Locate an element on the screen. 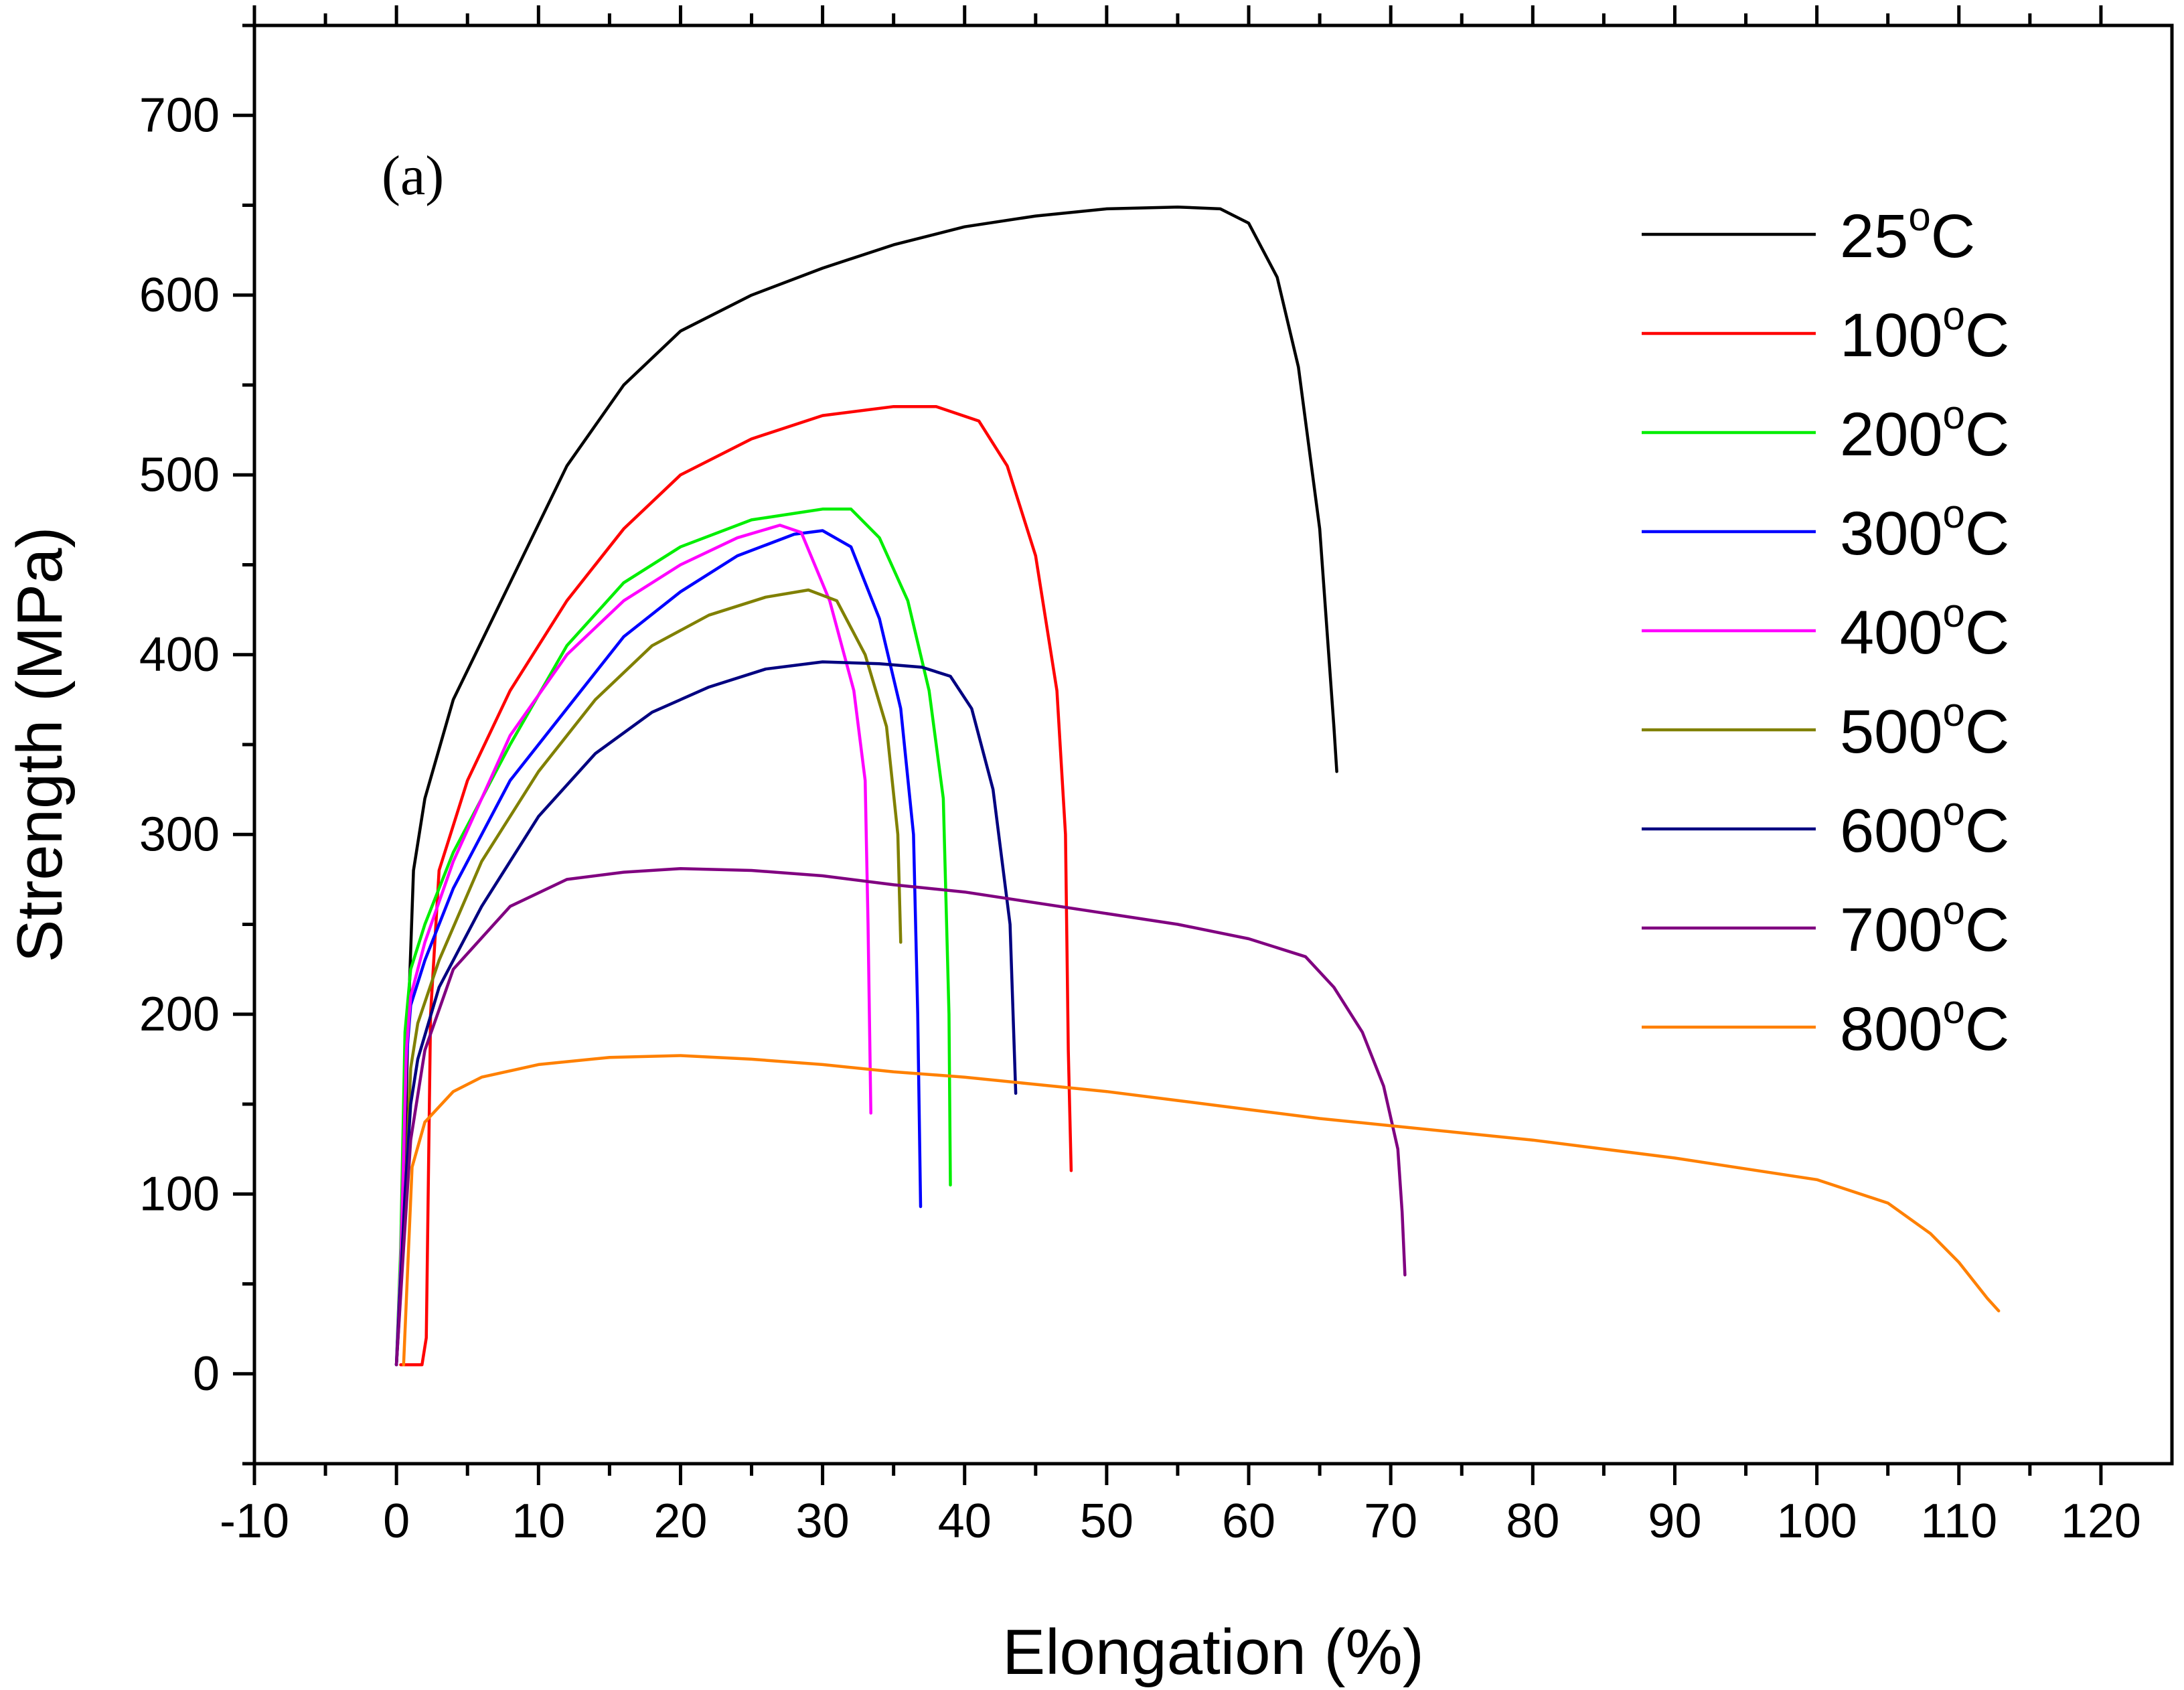 The image size is (2184, 1690). series-line-200C is located at coordinates (673, 937).